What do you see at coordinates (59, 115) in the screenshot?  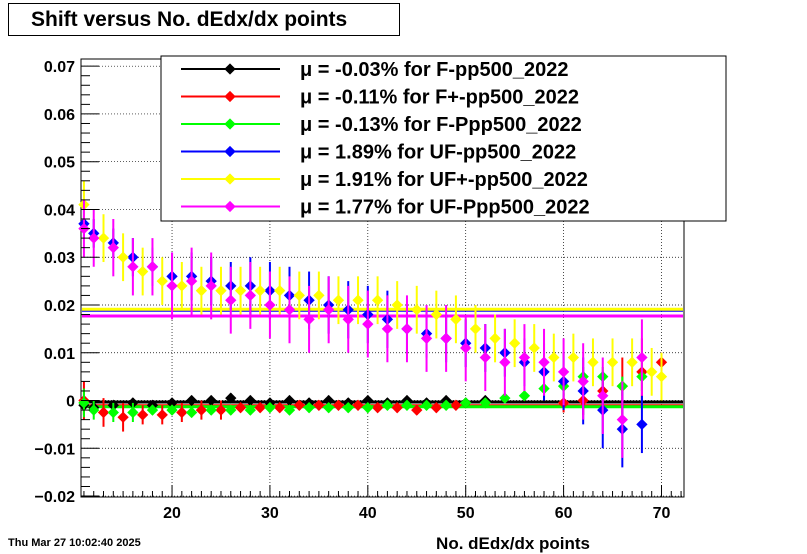 I see `y-tick-label: 0.06` at bounding box center [59, 115].